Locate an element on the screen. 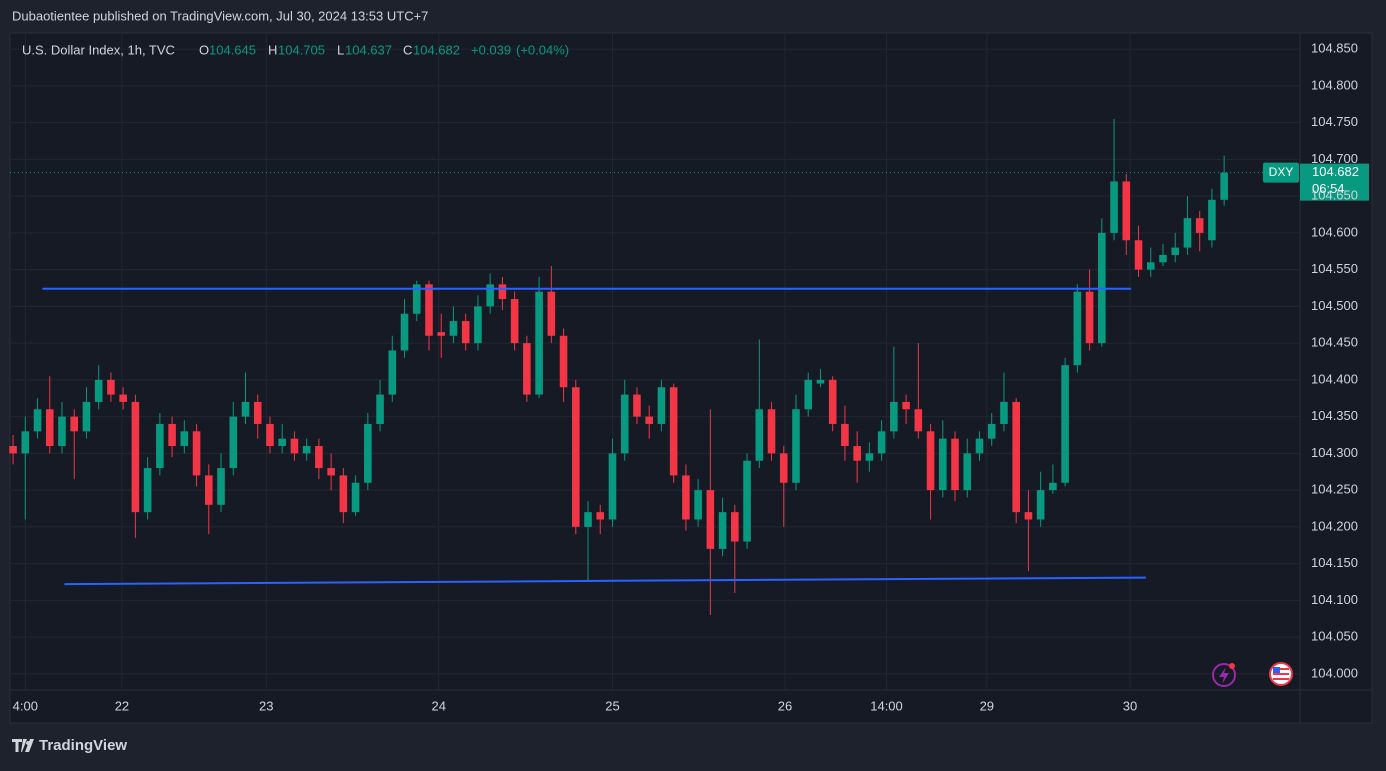 Image resolution: width=1386 pixels, height=771 pixels. trend-line is located at coordinates (605, 581).